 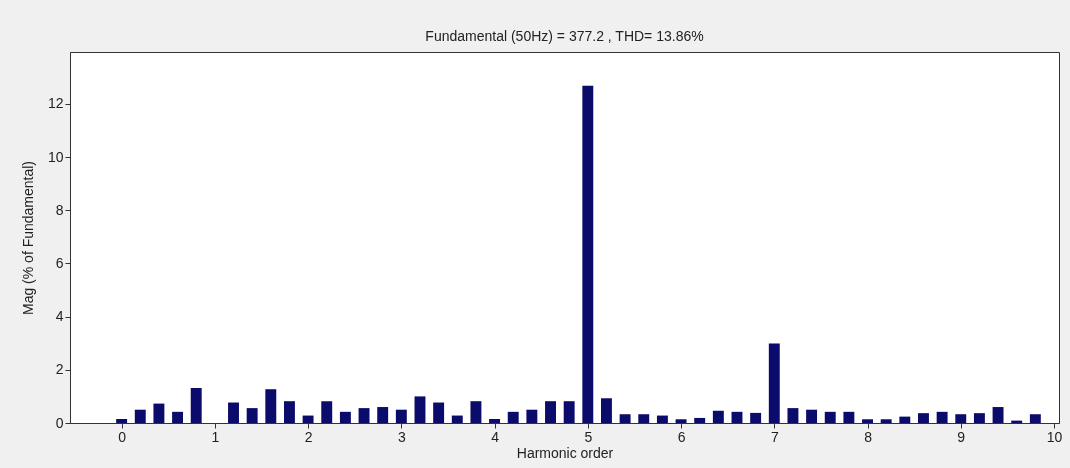 I want to click on y-tick-label: 4, so click(x=59, y=316).